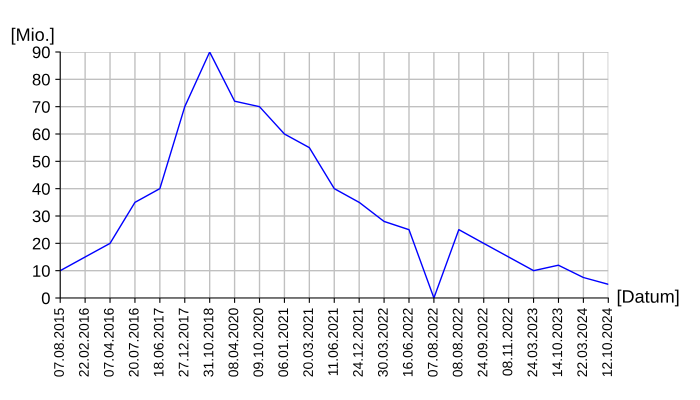 This screenshot has width=700, height=400. Describe the element at coordinates (33, 36) in the screenshot. I see `y-axis-title: [Mio.]` at that location.